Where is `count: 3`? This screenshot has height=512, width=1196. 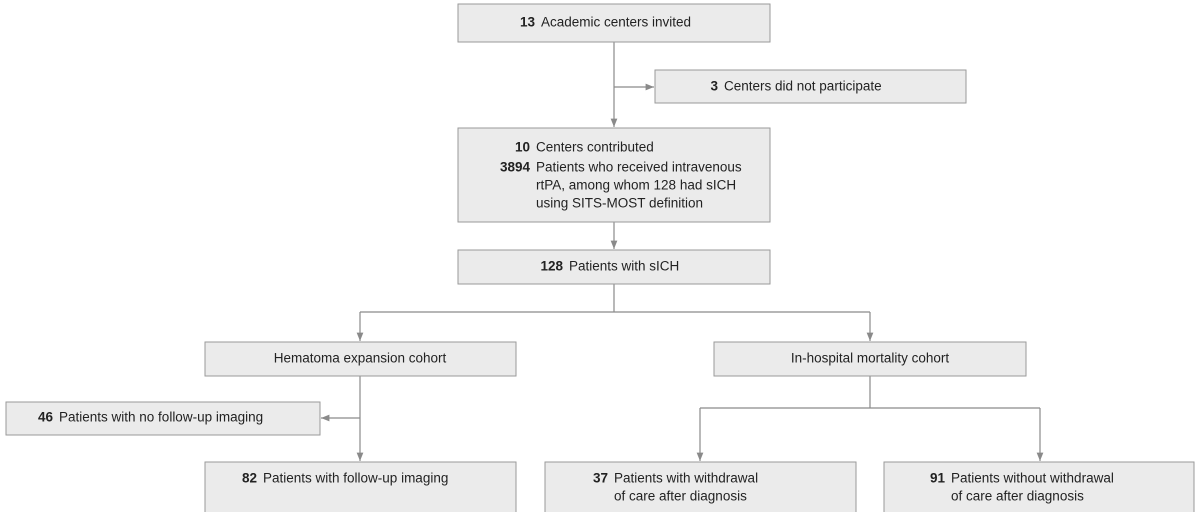 count: 3 is located at coordinates (714, 86).